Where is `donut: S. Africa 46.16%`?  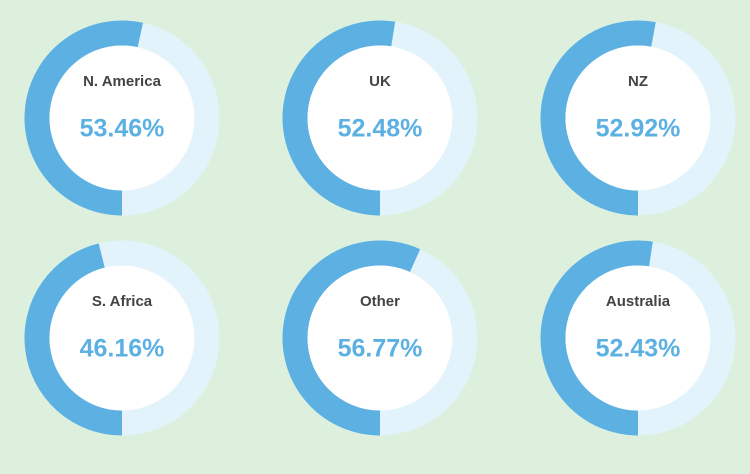
donut: S. Africa 46.16% is located at coordinates (122, 338).